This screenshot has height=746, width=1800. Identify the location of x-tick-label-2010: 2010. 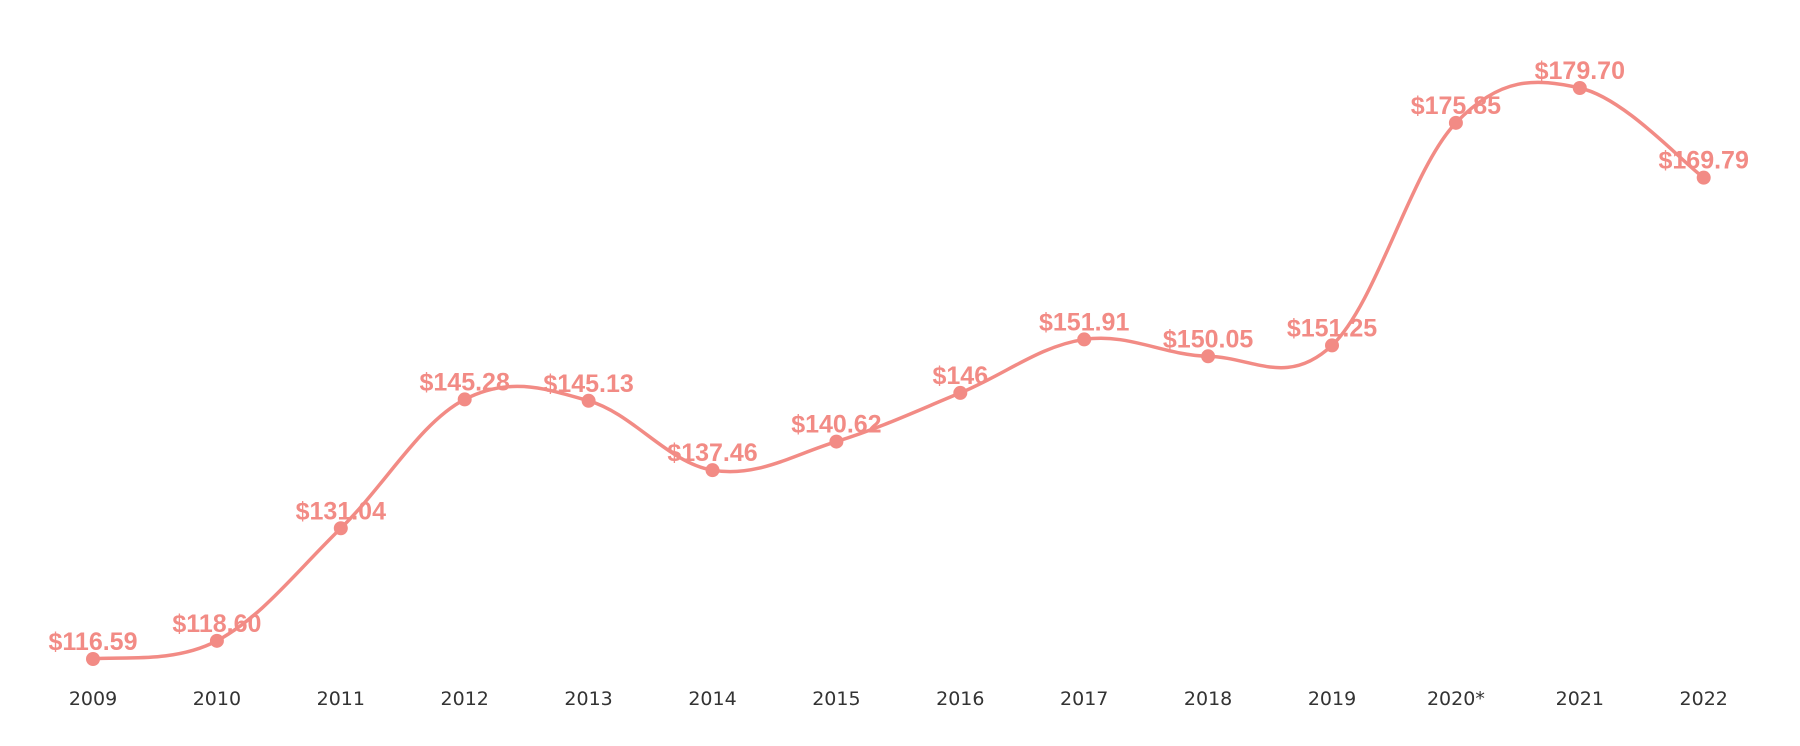
(217, 699).